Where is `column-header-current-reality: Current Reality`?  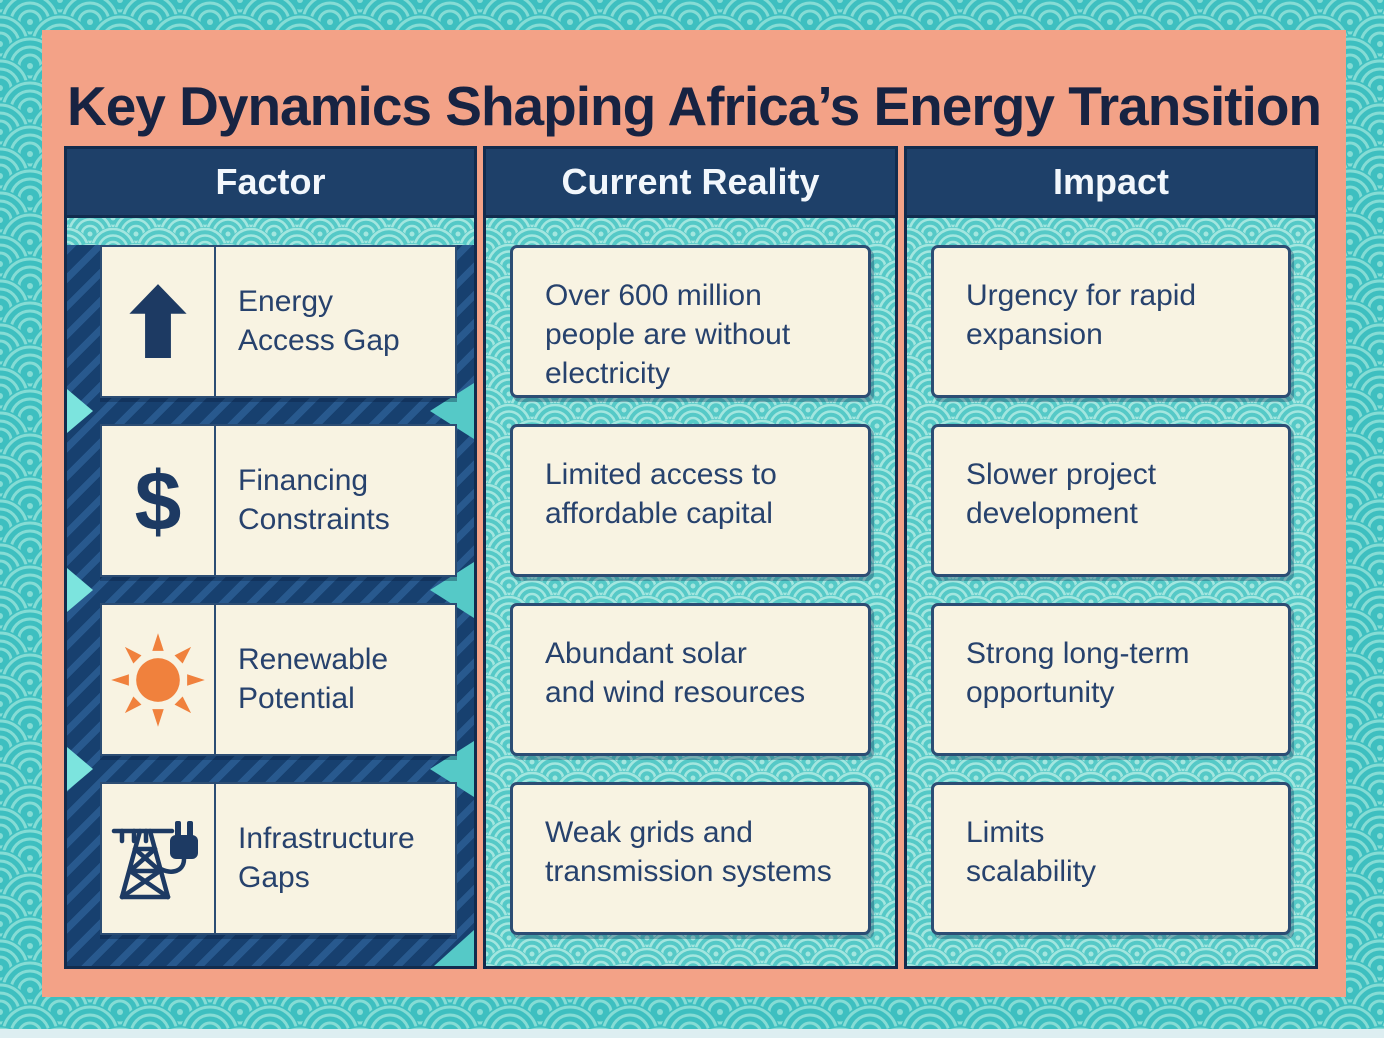
column-header-current-reality: Current Reality is located at coordinates (690, 182).